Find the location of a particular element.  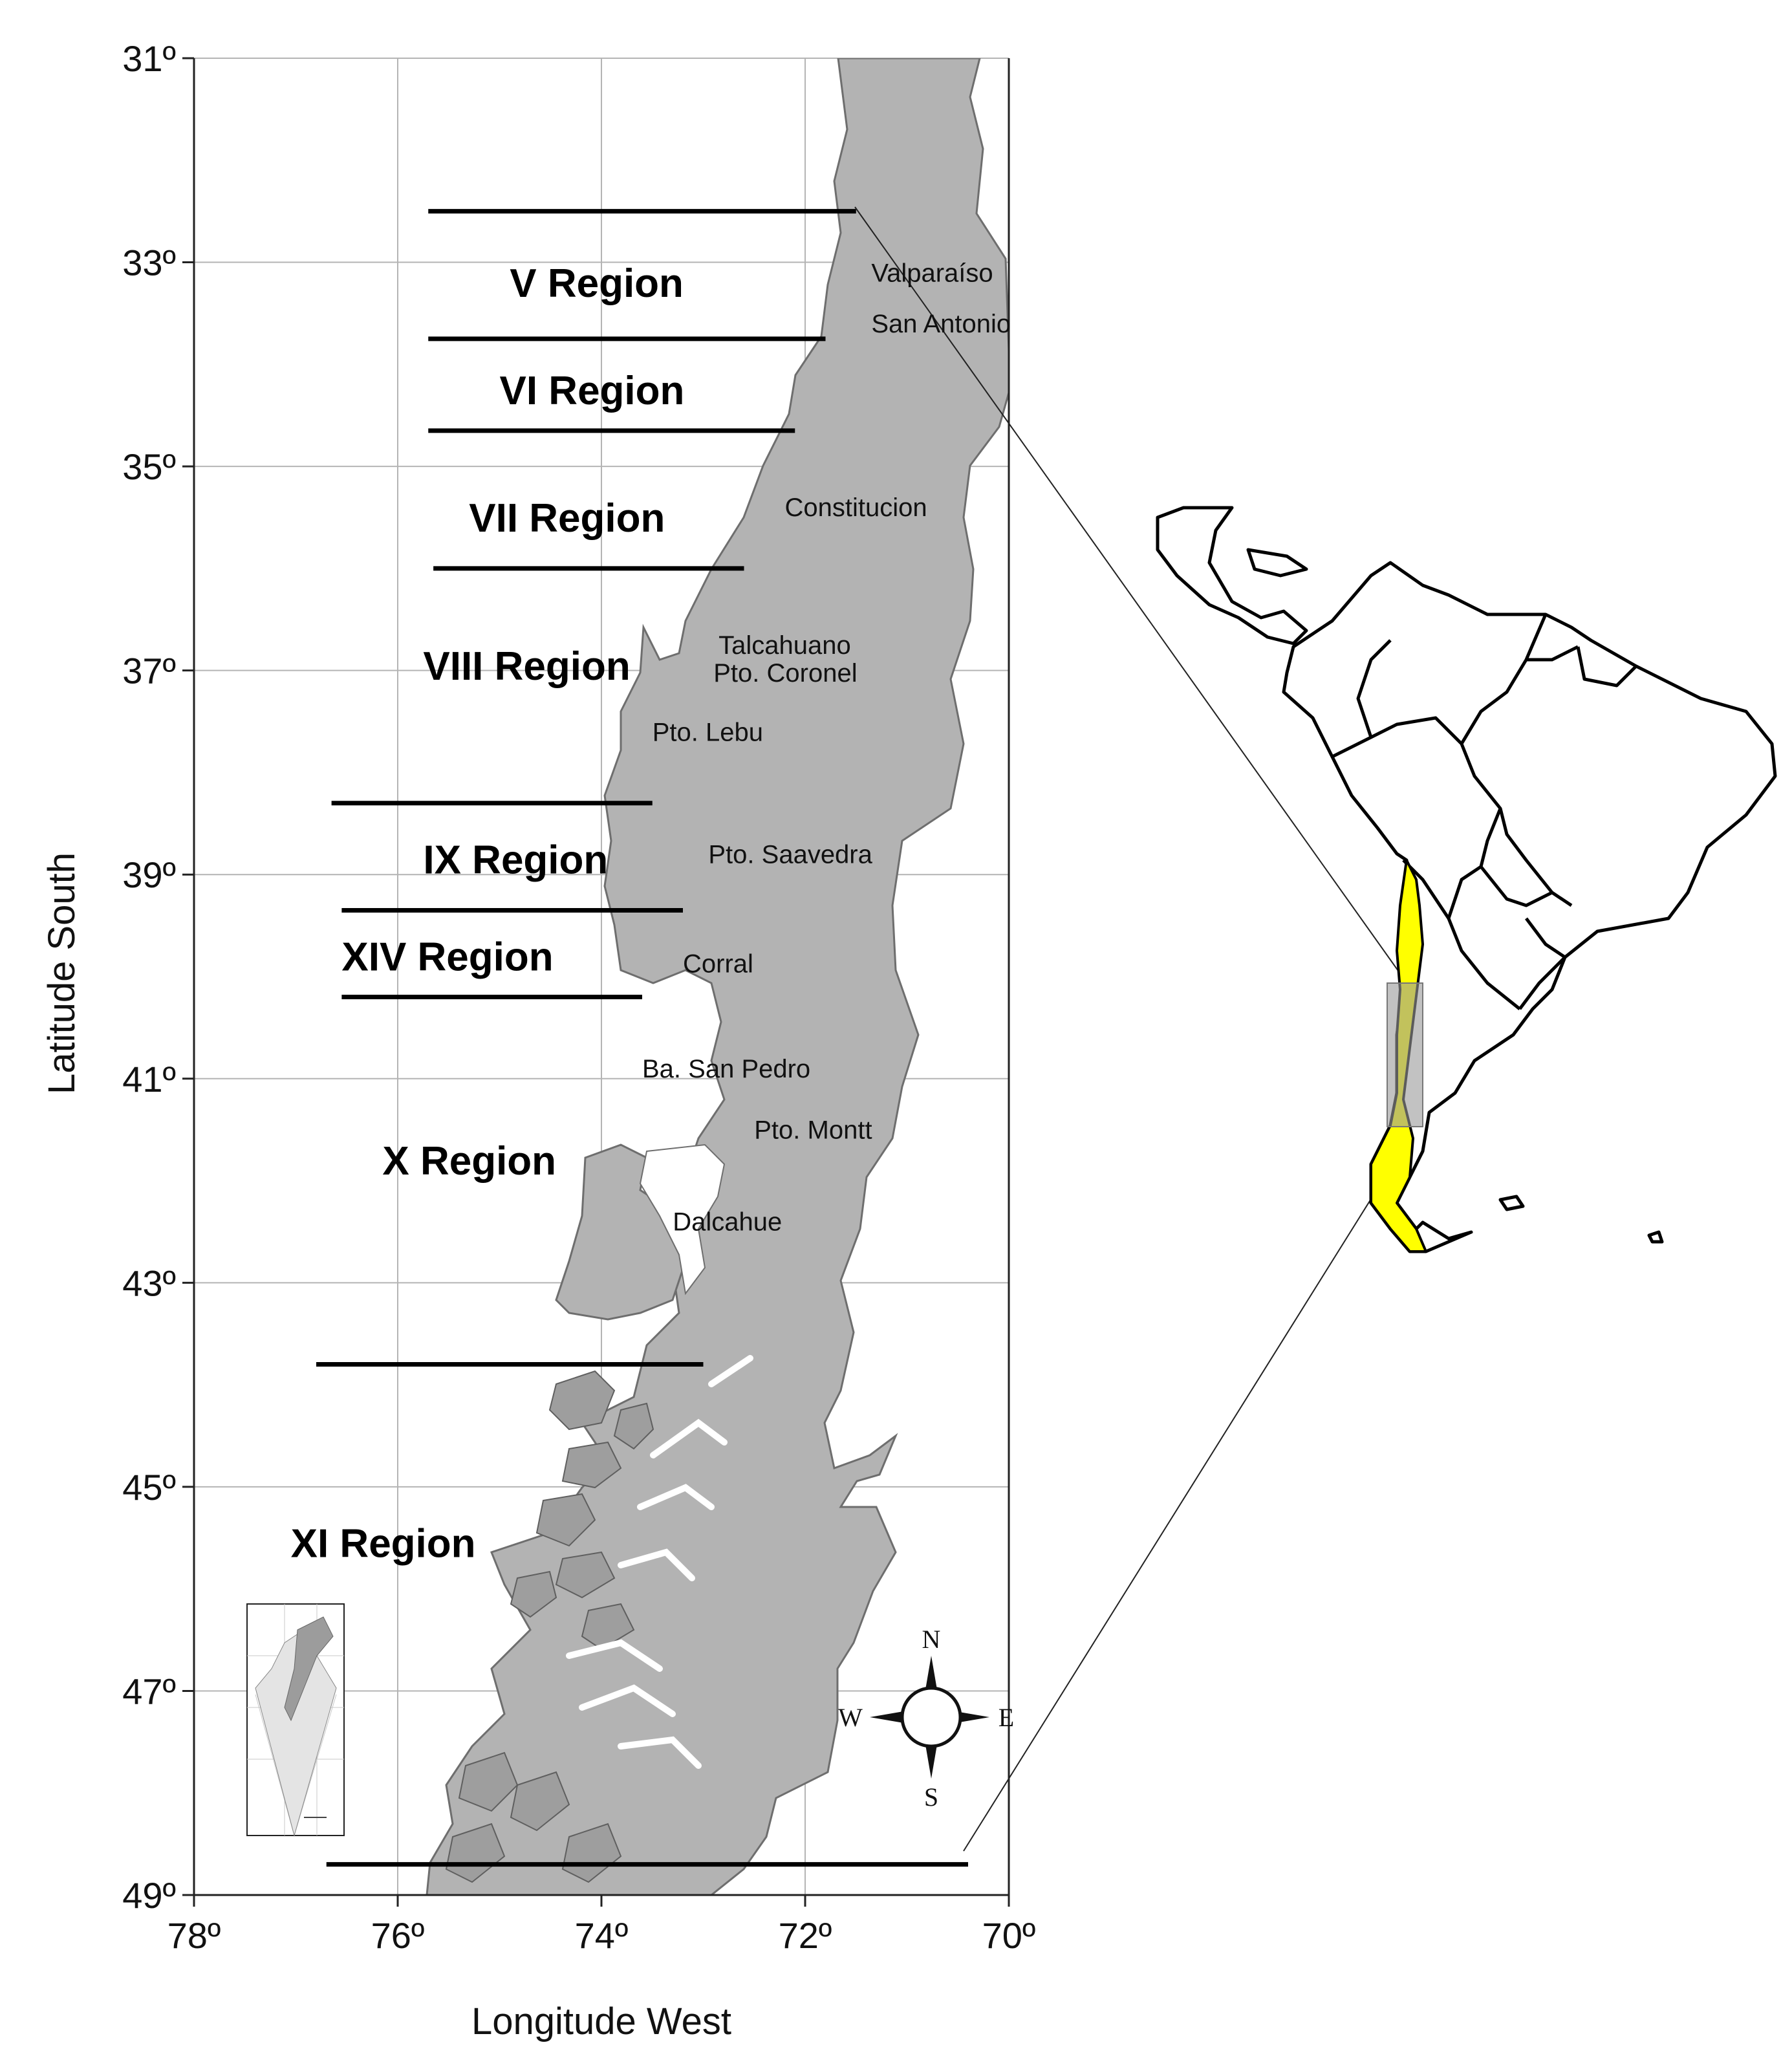

town-label: Ba. San Pedro is located at coordinates (726, 1069).